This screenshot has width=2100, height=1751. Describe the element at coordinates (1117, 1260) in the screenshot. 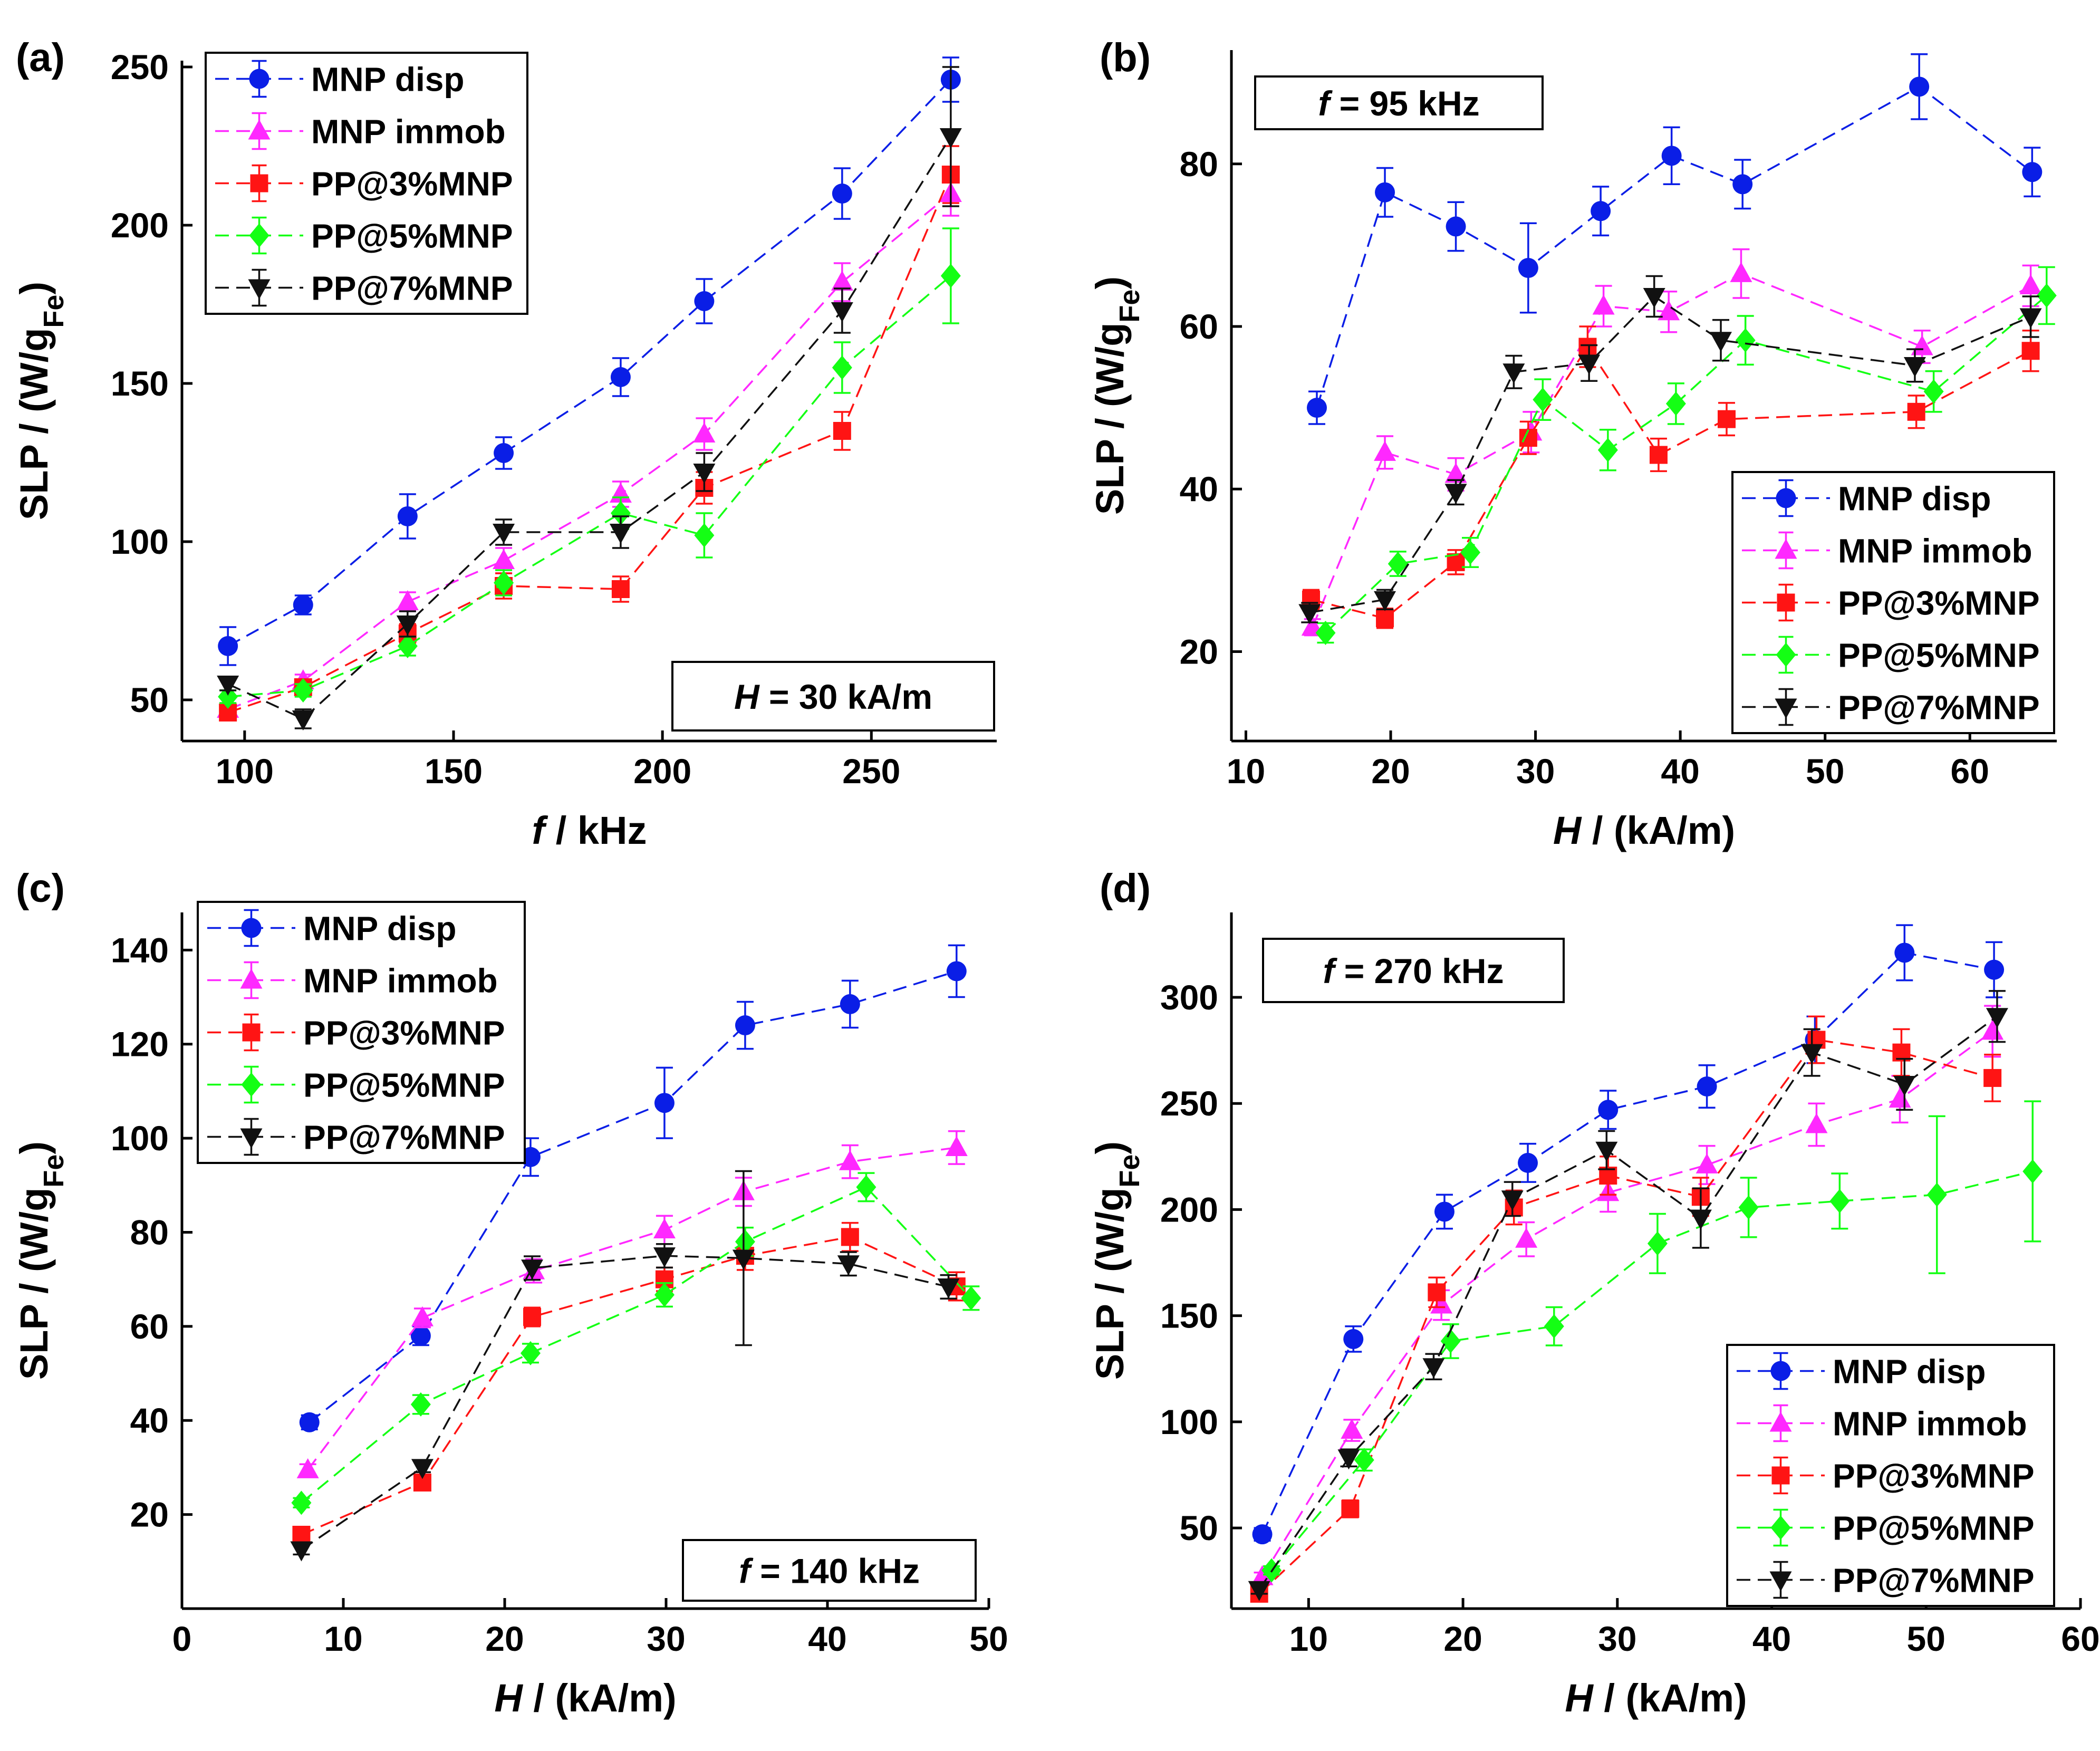

I see `y-axis-title: SLP / (W/gFe)` at that location.